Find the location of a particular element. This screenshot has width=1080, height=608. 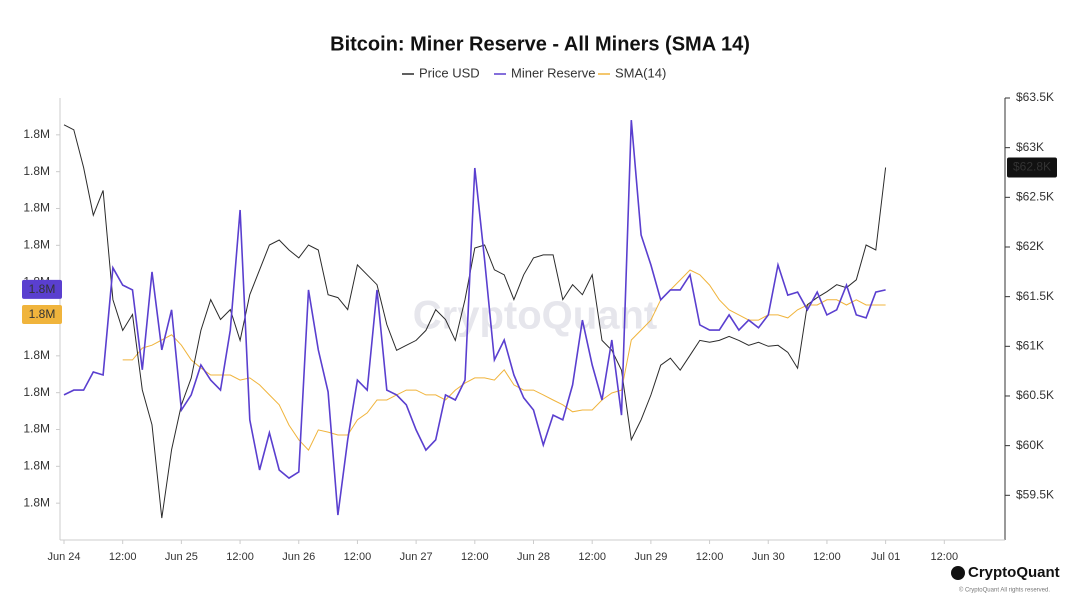

y2-tick-label: $60.5K is located at coordinates (1035, 395).